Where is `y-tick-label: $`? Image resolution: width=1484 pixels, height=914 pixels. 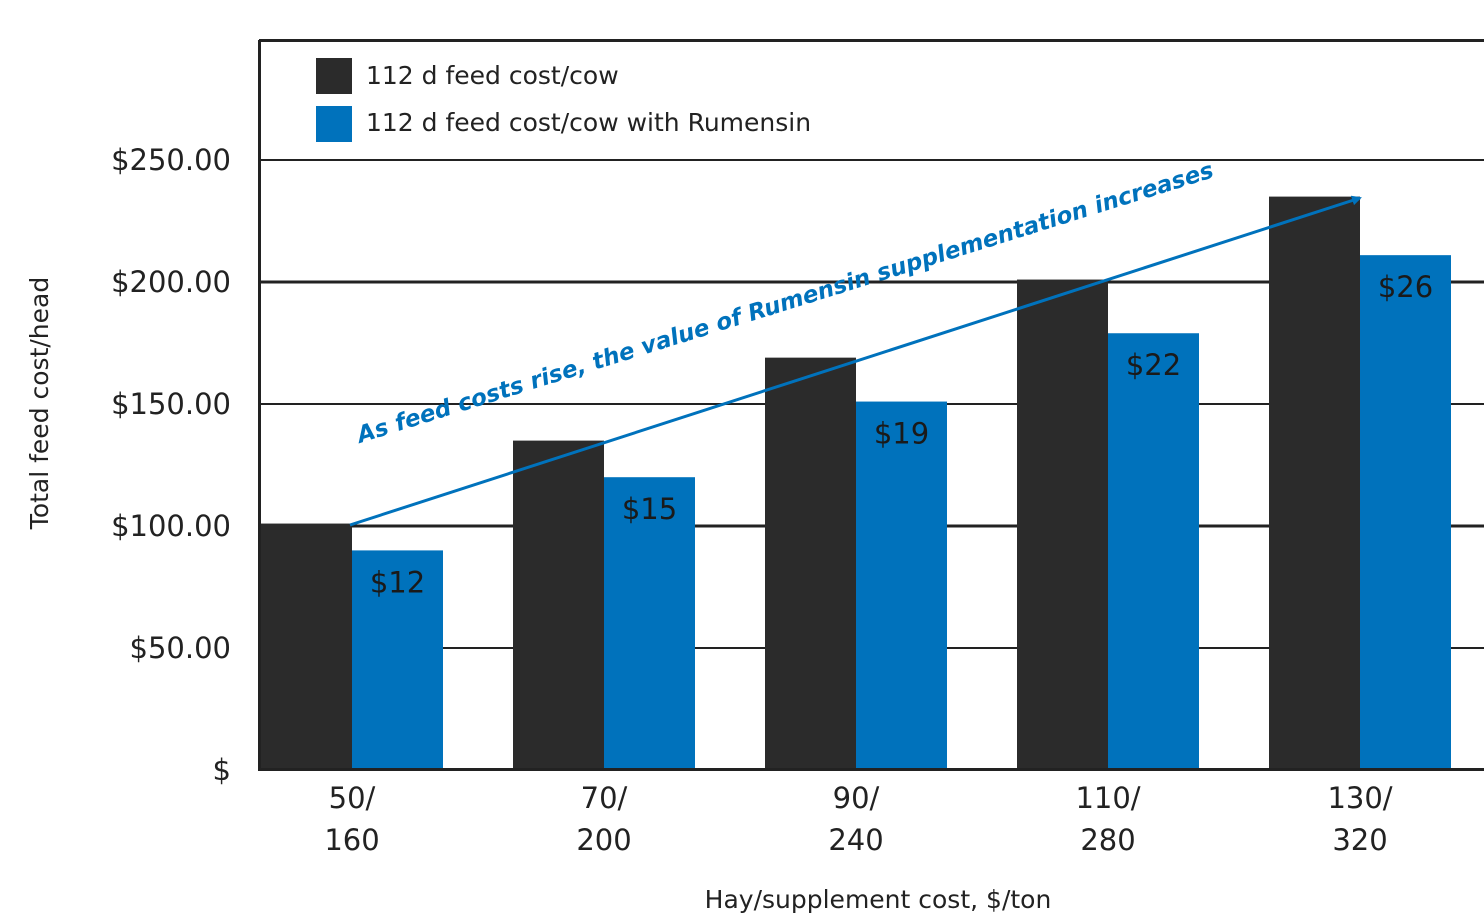 y-tick-label: $ is located at coordinates (222, 770).